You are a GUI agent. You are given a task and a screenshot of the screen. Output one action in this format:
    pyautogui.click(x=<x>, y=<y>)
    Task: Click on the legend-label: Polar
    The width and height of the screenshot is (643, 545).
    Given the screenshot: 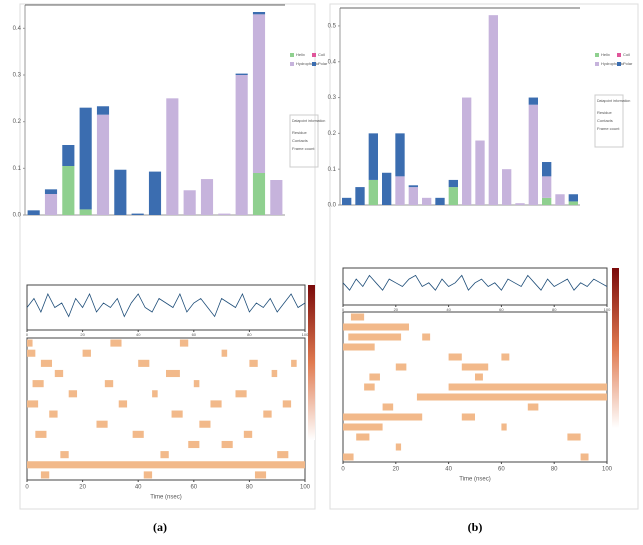 What is the action you would take?
    pyautogui.click(x=323, y=63)
    